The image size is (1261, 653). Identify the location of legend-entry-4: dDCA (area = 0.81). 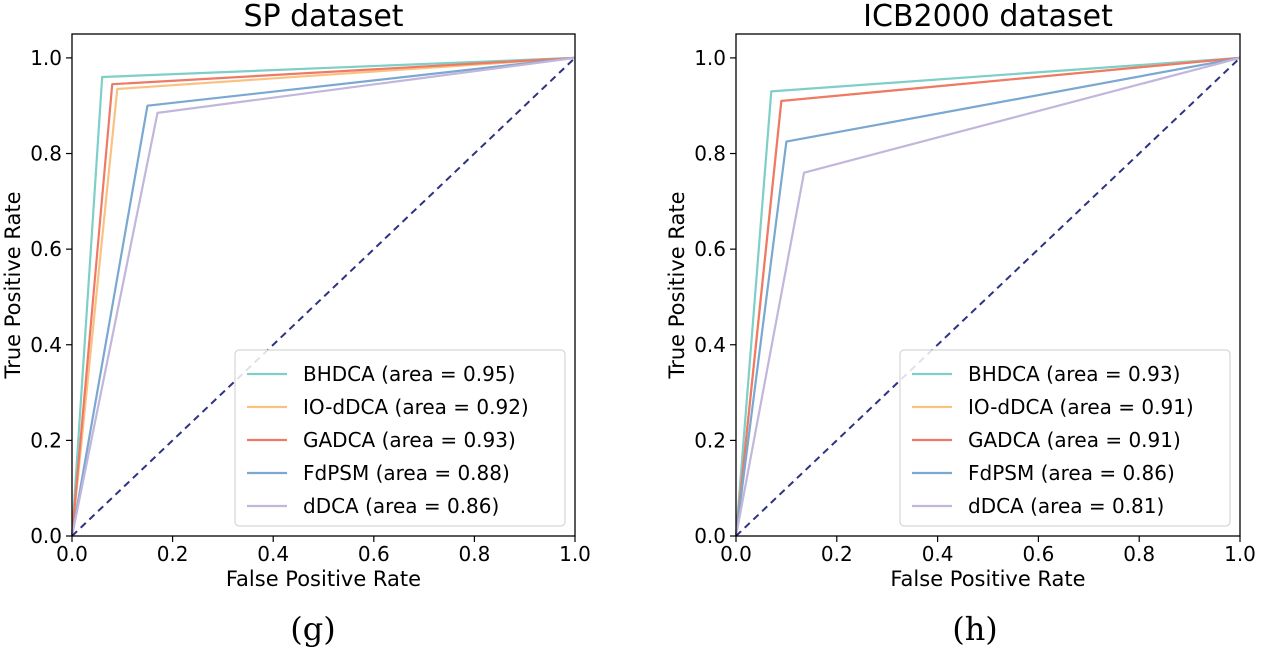
(1066, 506).